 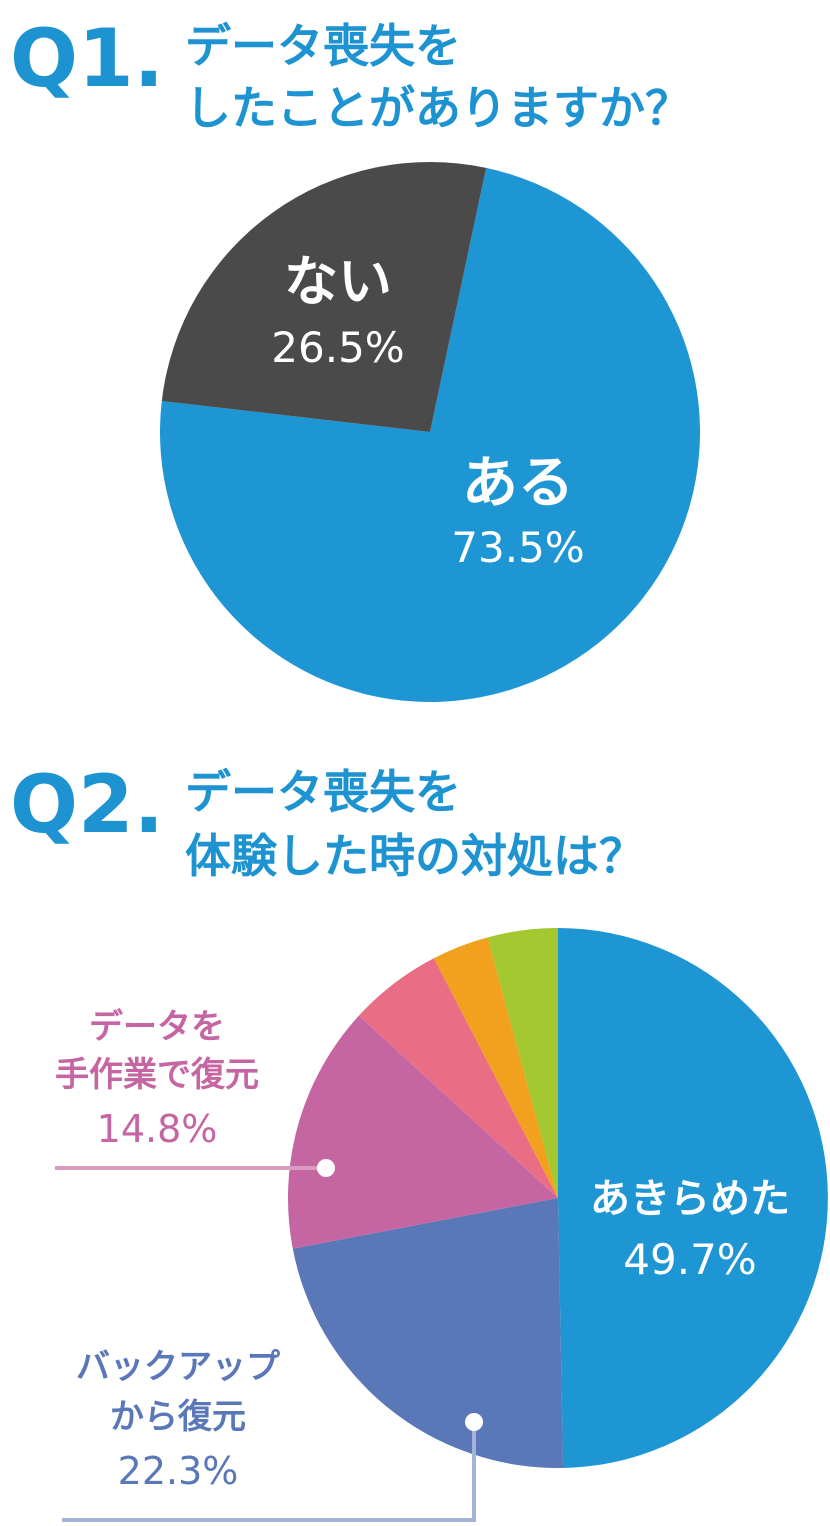 I want to click on q2-title-line-2: 体験した時の対処は？, so click(x=415, y=856).